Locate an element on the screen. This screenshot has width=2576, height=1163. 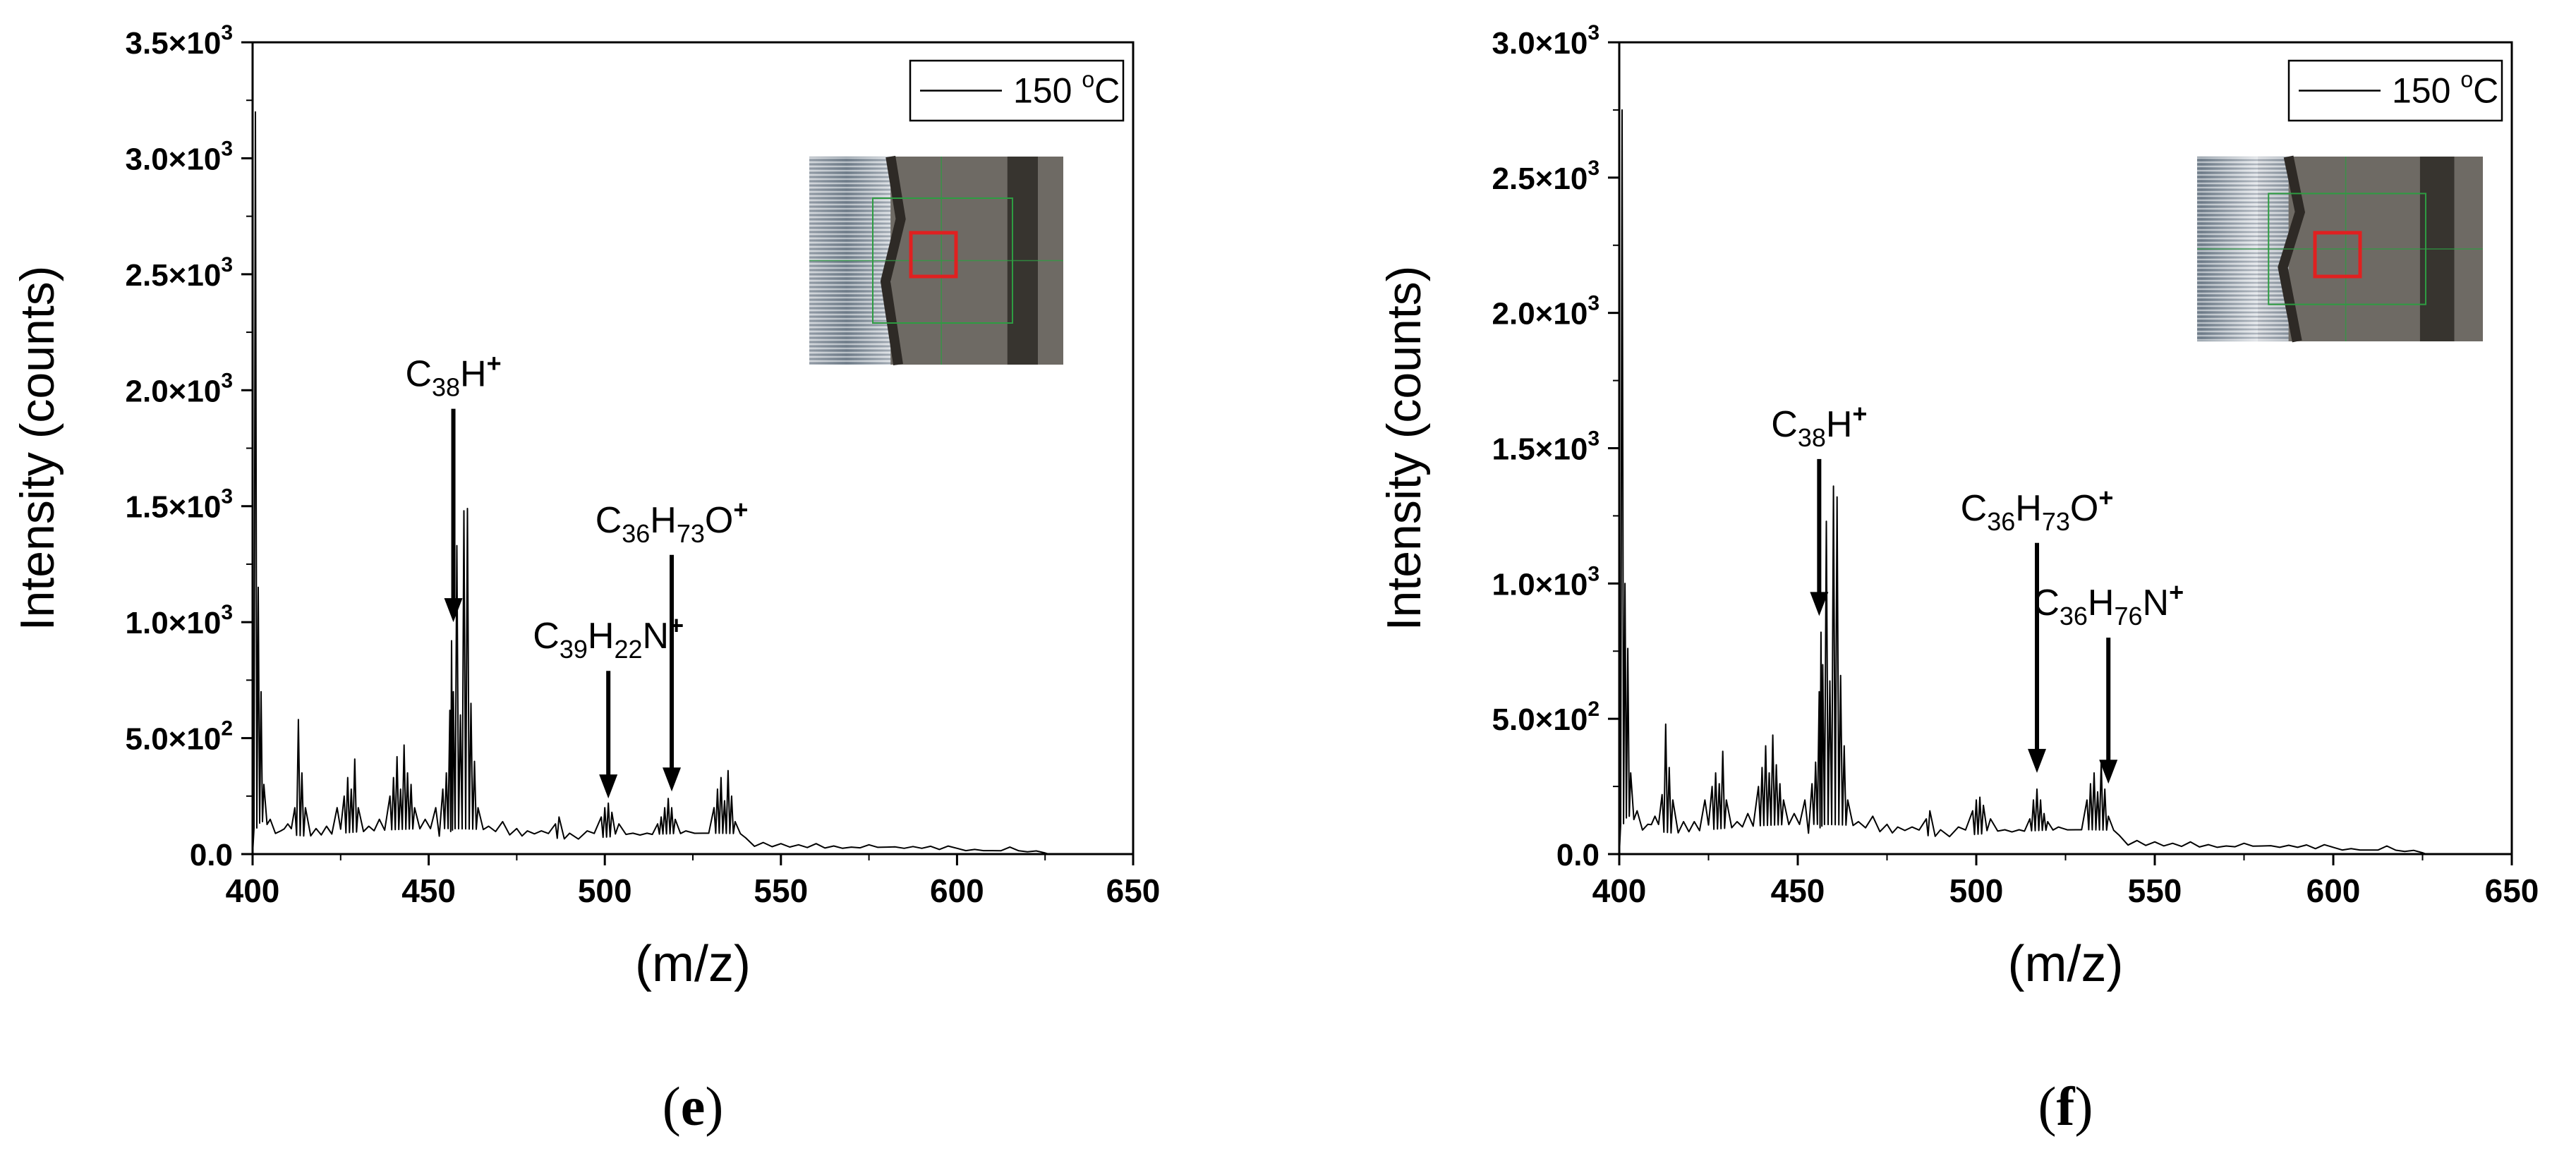
panel-label-paren: ) is located at coordinates (2084, 1107).